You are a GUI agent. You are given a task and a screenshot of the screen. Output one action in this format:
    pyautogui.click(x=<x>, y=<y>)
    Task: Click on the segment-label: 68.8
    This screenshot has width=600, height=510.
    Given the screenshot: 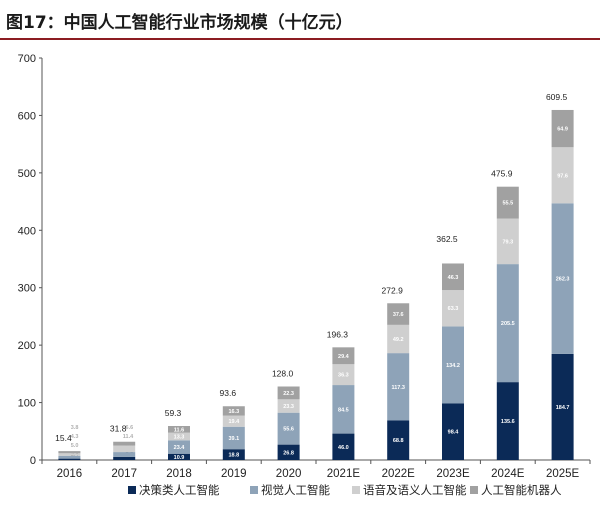 What is the action you would take?
    pyautogui.click(x=398, y=441)
    